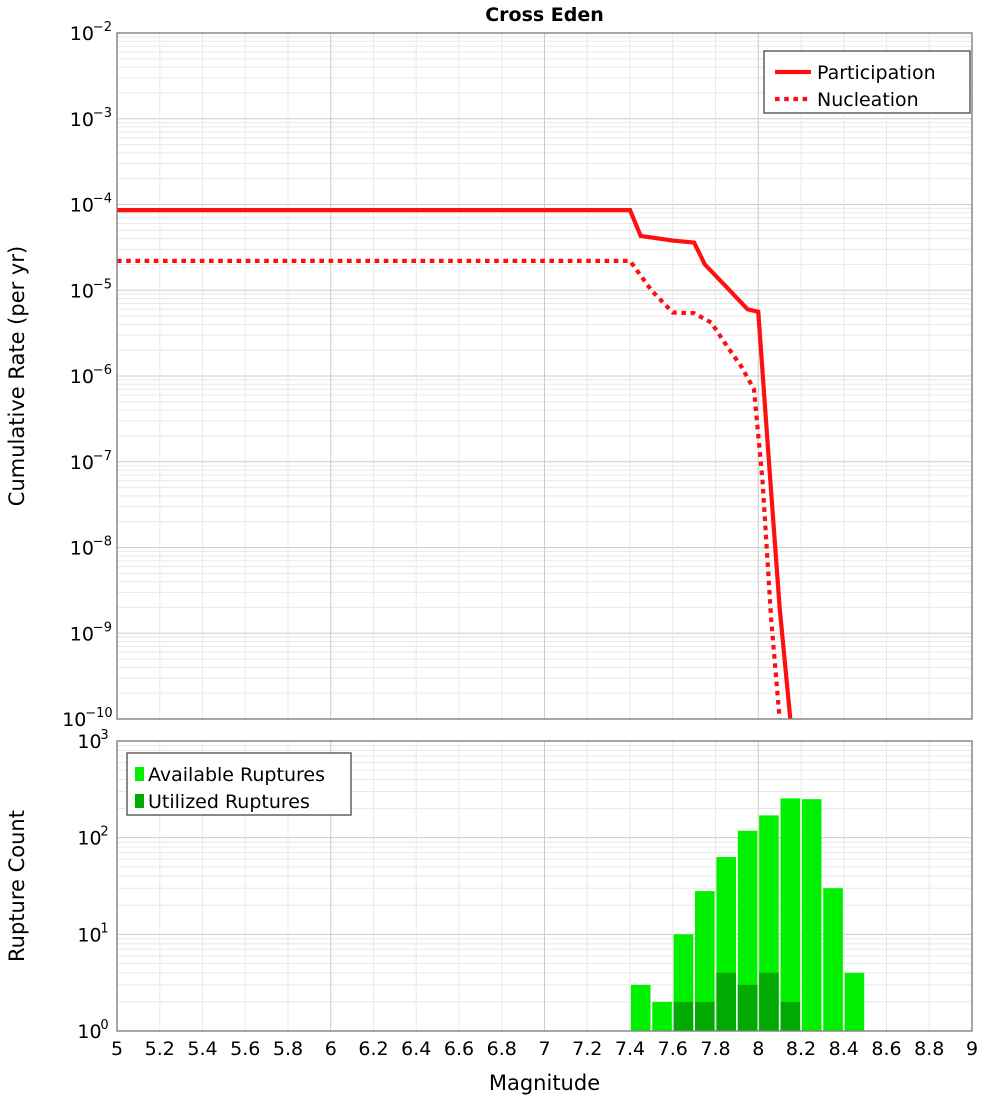 The width and height of the screenshot is (1000, 1100). Describe the element at coordinates (117, 1049) in the screenshot. I see `bottom-xtick-0: 5` at that location.